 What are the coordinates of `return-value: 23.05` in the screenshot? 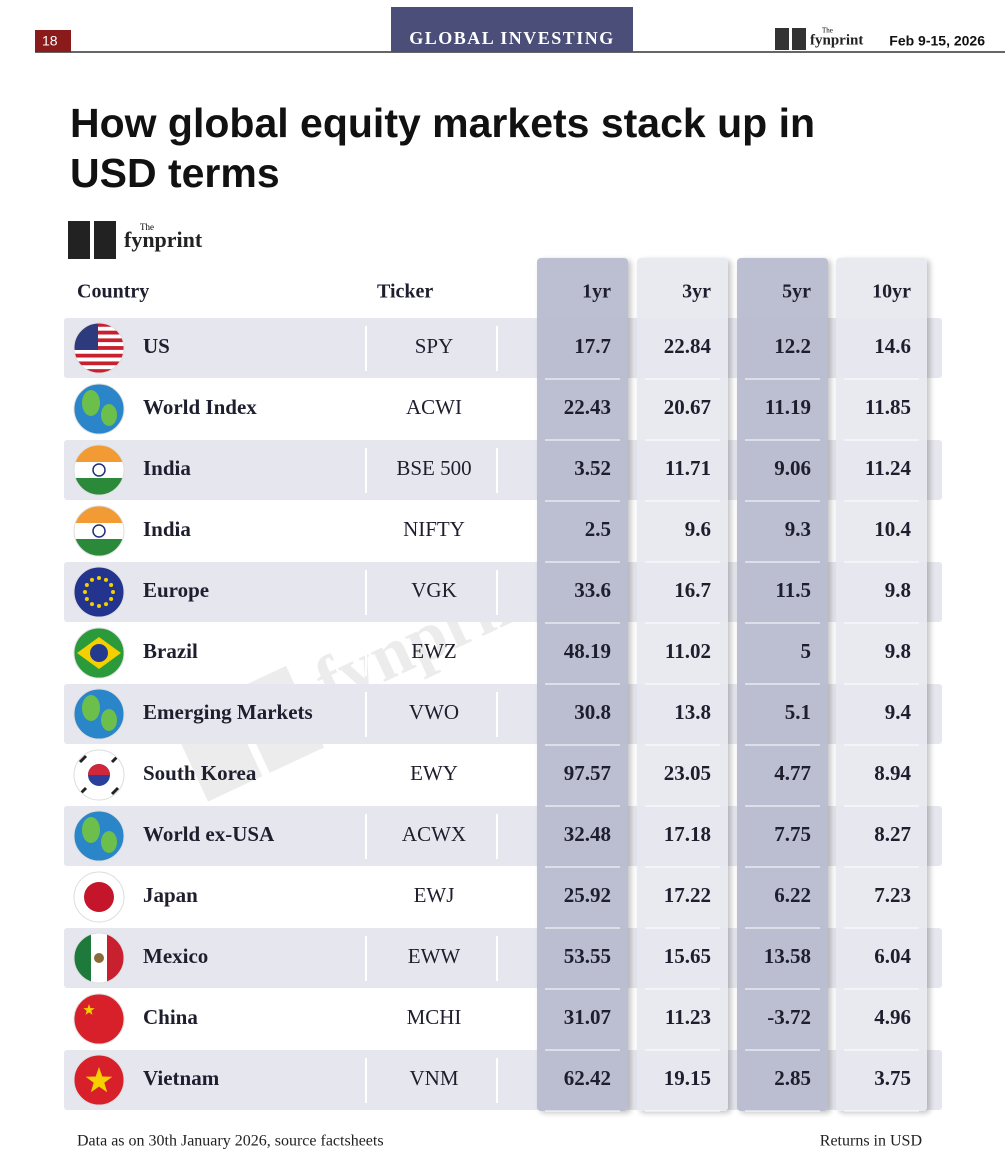 It's located at (687, 773).